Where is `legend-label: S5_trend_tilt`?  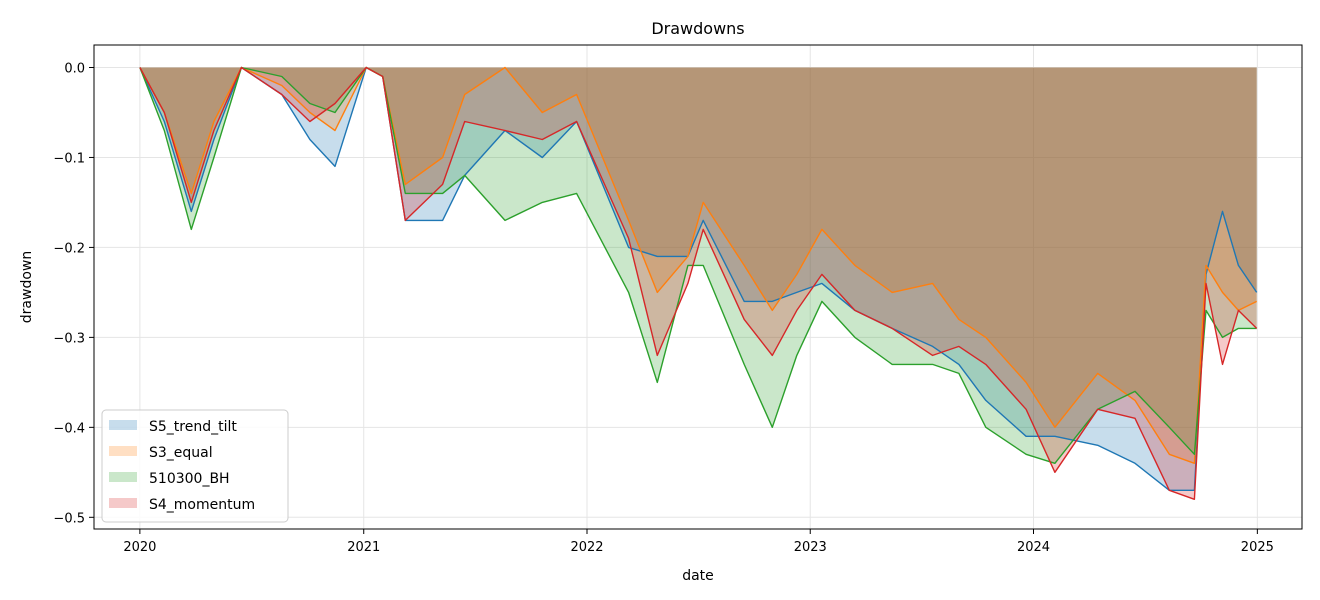
legend-label: S5_trend_tilt is located at coordinates (193, 427).